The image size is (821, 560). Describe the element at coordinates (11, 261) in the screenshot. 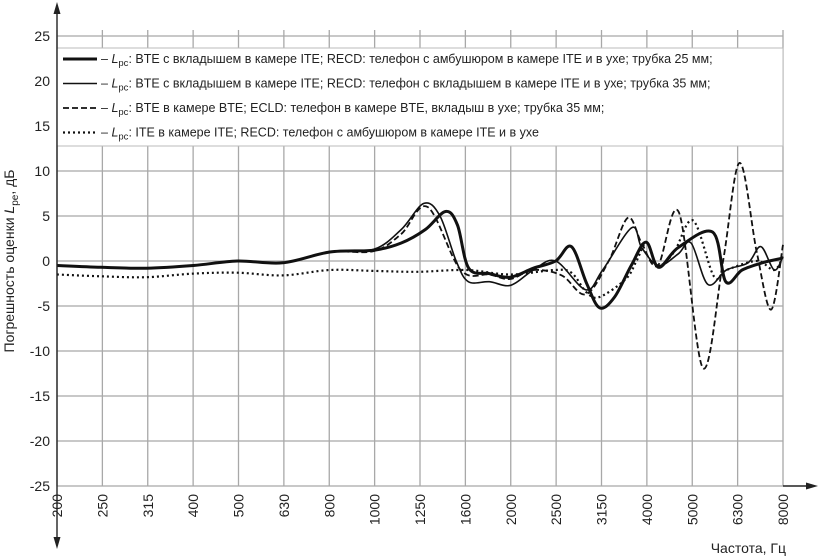

I see `y-axis-label: Погрешность оценки Lpe, дБ` at that location.